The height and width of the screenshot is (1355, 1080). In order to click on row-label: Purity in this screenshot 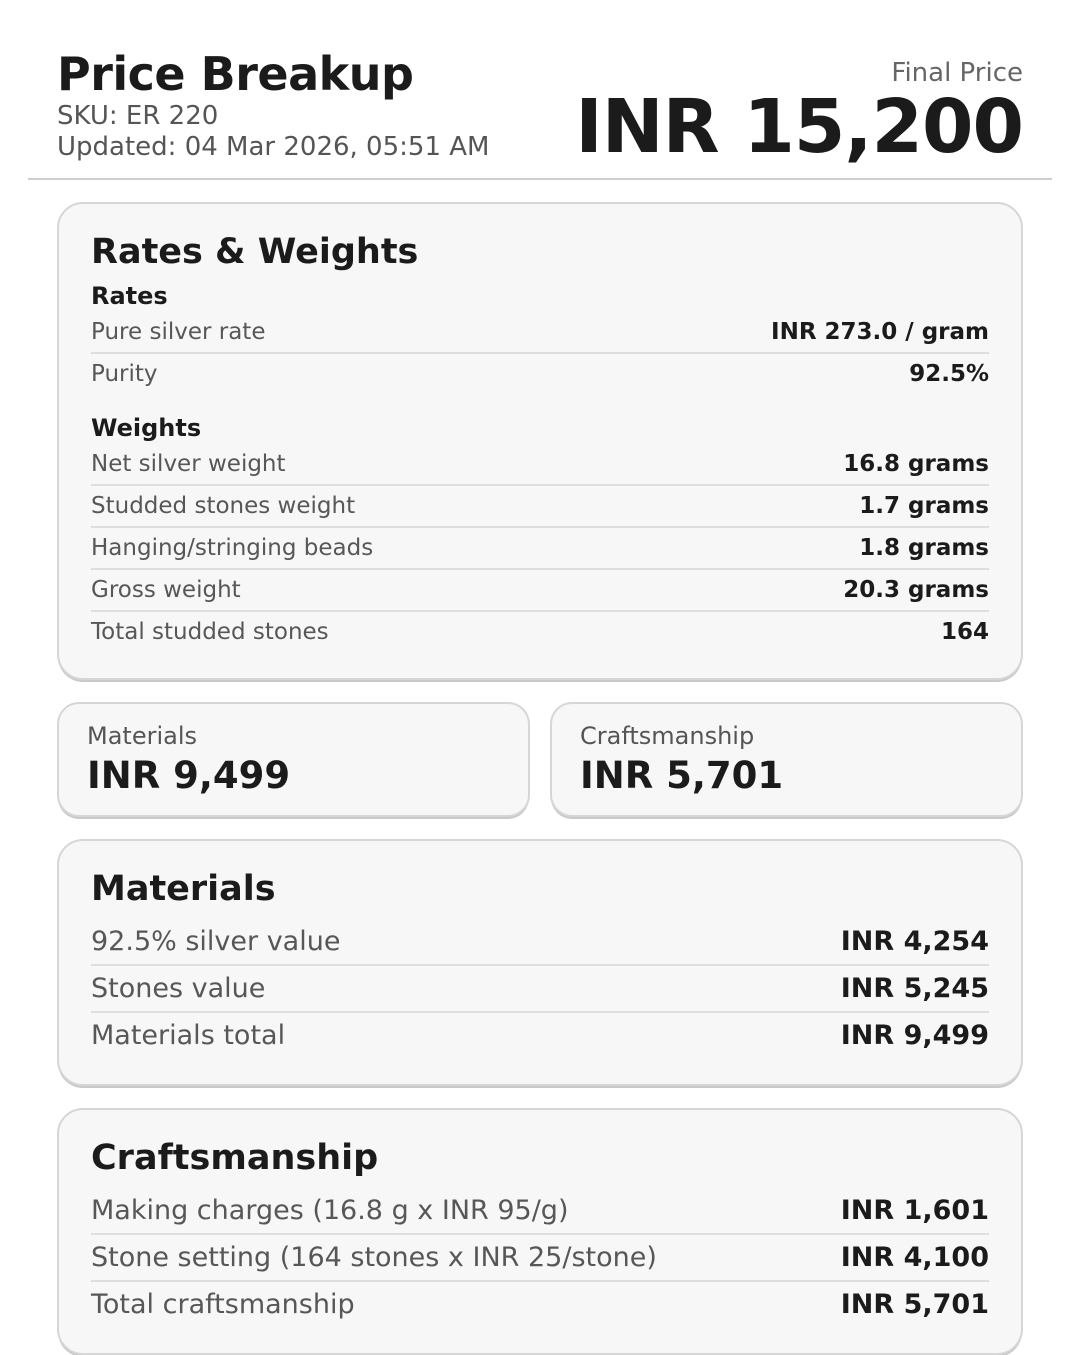, I will do `click(124, 374)`.